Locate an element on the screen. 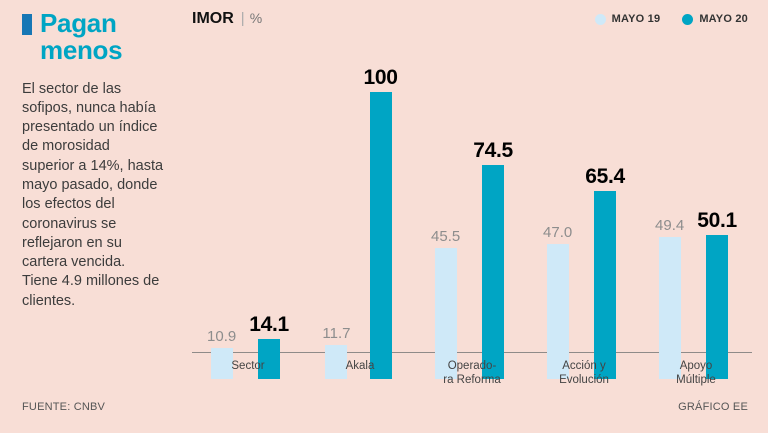 Image resolution: width=768 pixels, height=433 pixels. bar-column: 100 is located at coordinates (380, 222).